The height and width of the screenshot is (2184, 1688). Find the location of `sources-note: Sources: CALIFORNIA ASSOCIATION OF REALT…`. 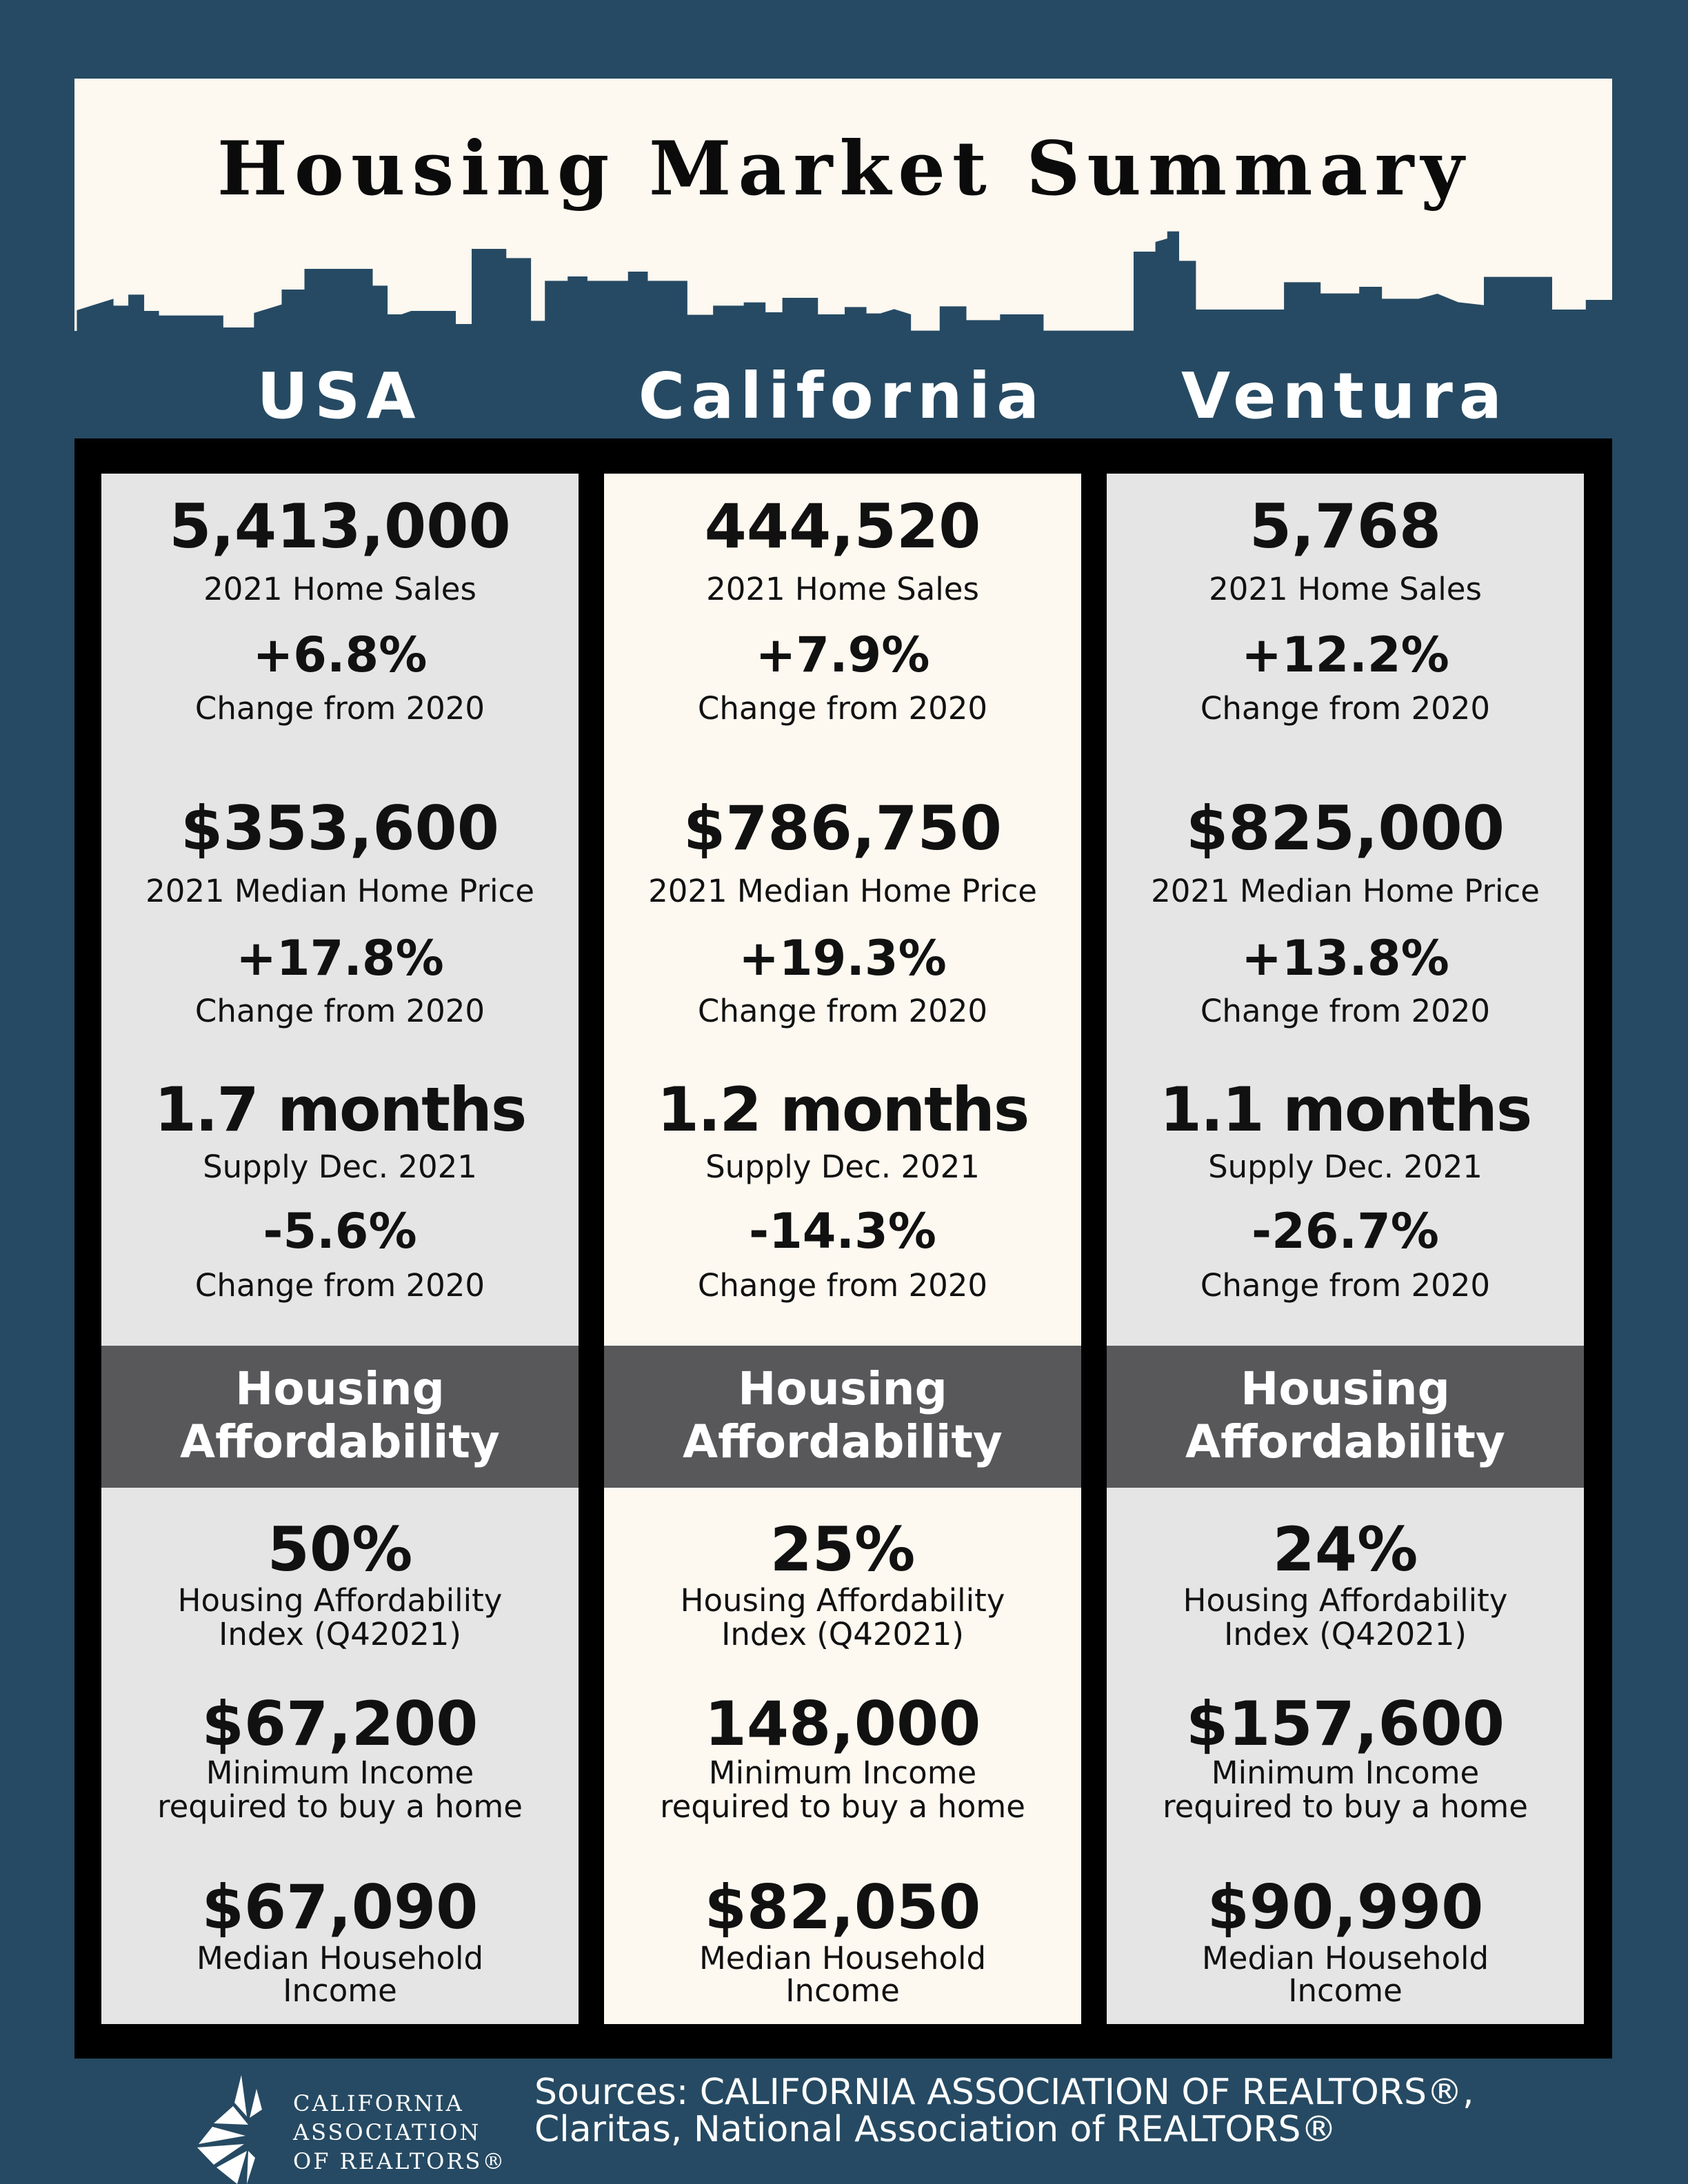

sources-note: Sources: CALIFORNIA ASSOCIATION OF REALT… is located at coordinates (1004, 2111).